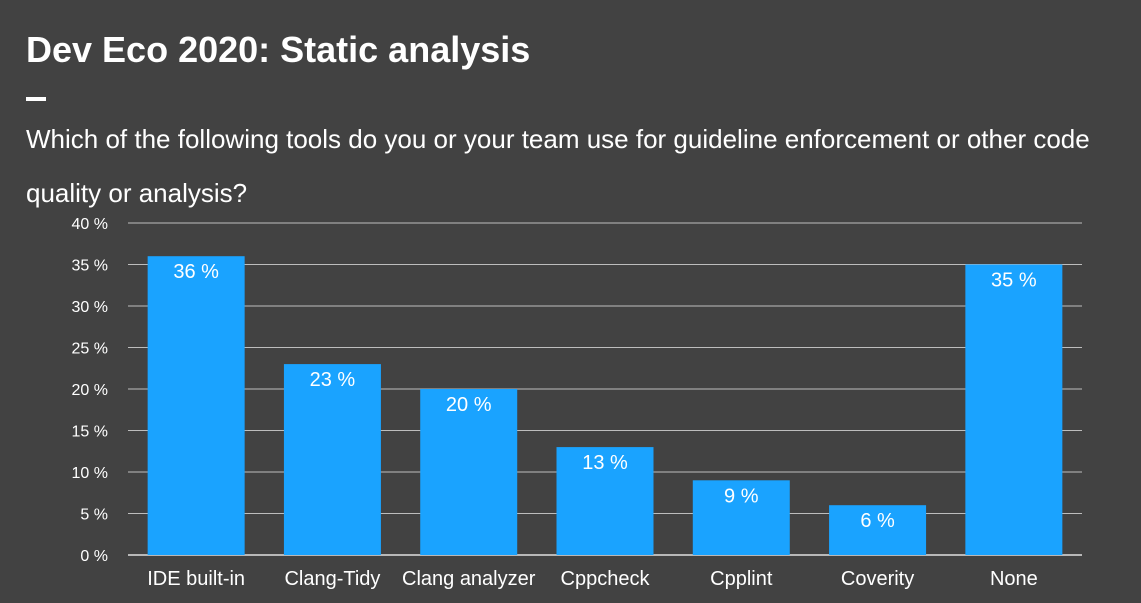  I want to click on y-tick-label: 25 %, so click(90, 349).